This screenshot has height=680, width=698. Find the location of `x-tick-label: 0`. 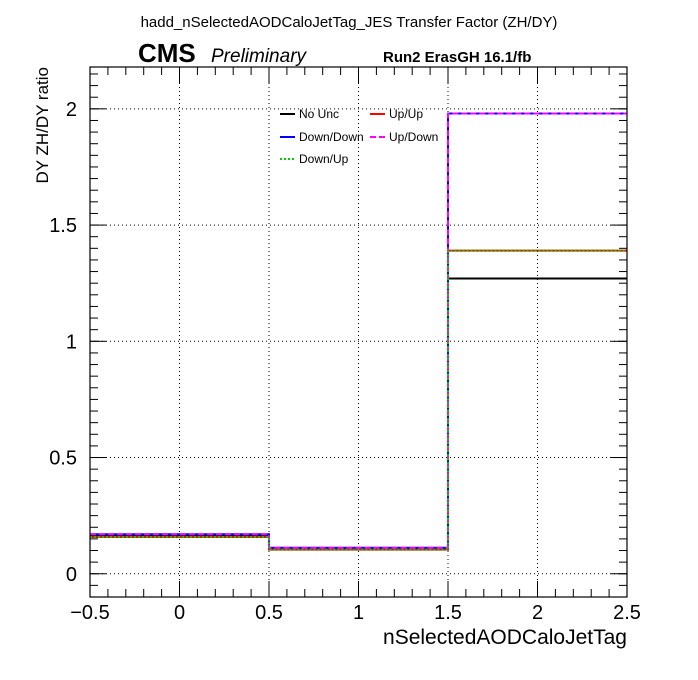

x-tick-label: 0 is located at coordinates (179, 613).